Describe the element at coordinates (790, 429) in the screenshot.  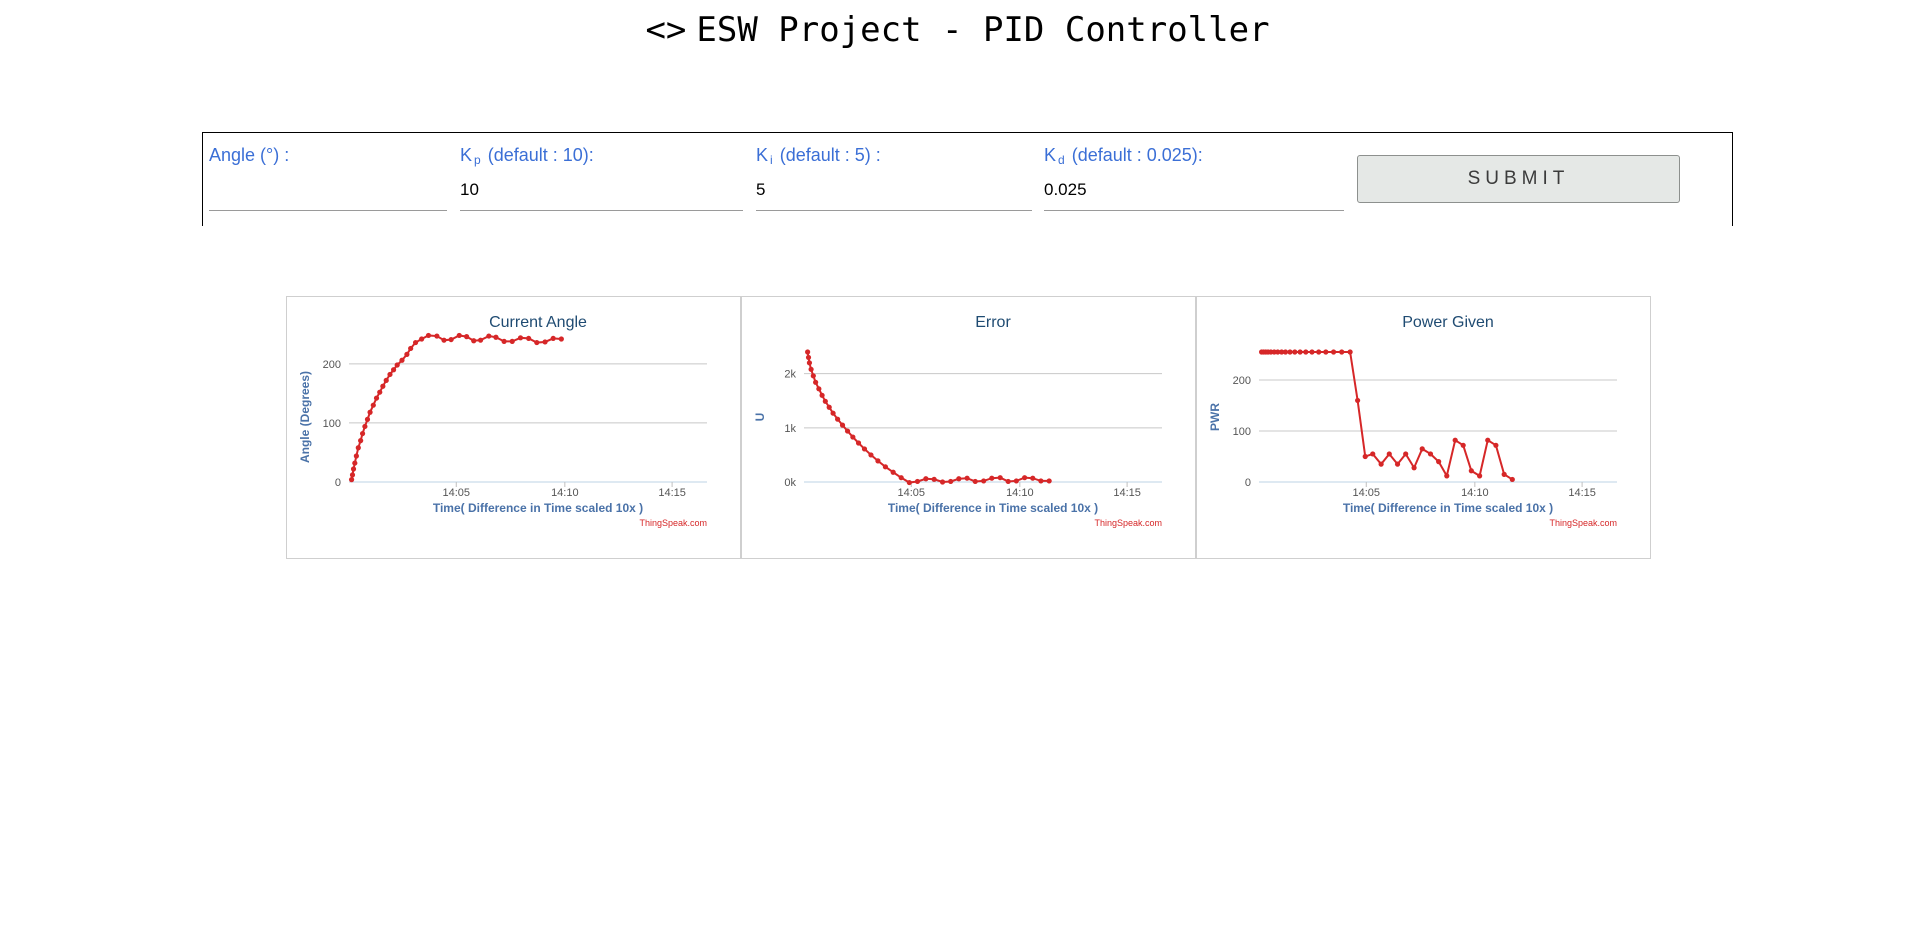
I see `y-tick-label: 1k` at that location.